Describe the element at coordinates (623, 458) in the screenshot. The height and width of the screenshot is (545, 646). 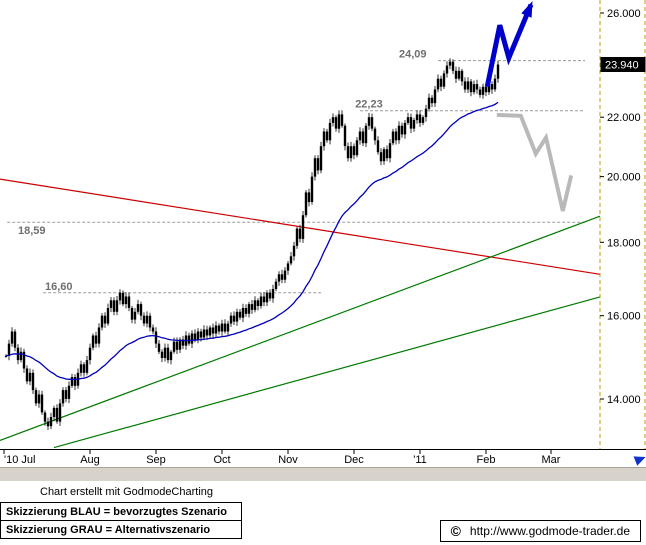
I see `chart-nav-button` at that location.